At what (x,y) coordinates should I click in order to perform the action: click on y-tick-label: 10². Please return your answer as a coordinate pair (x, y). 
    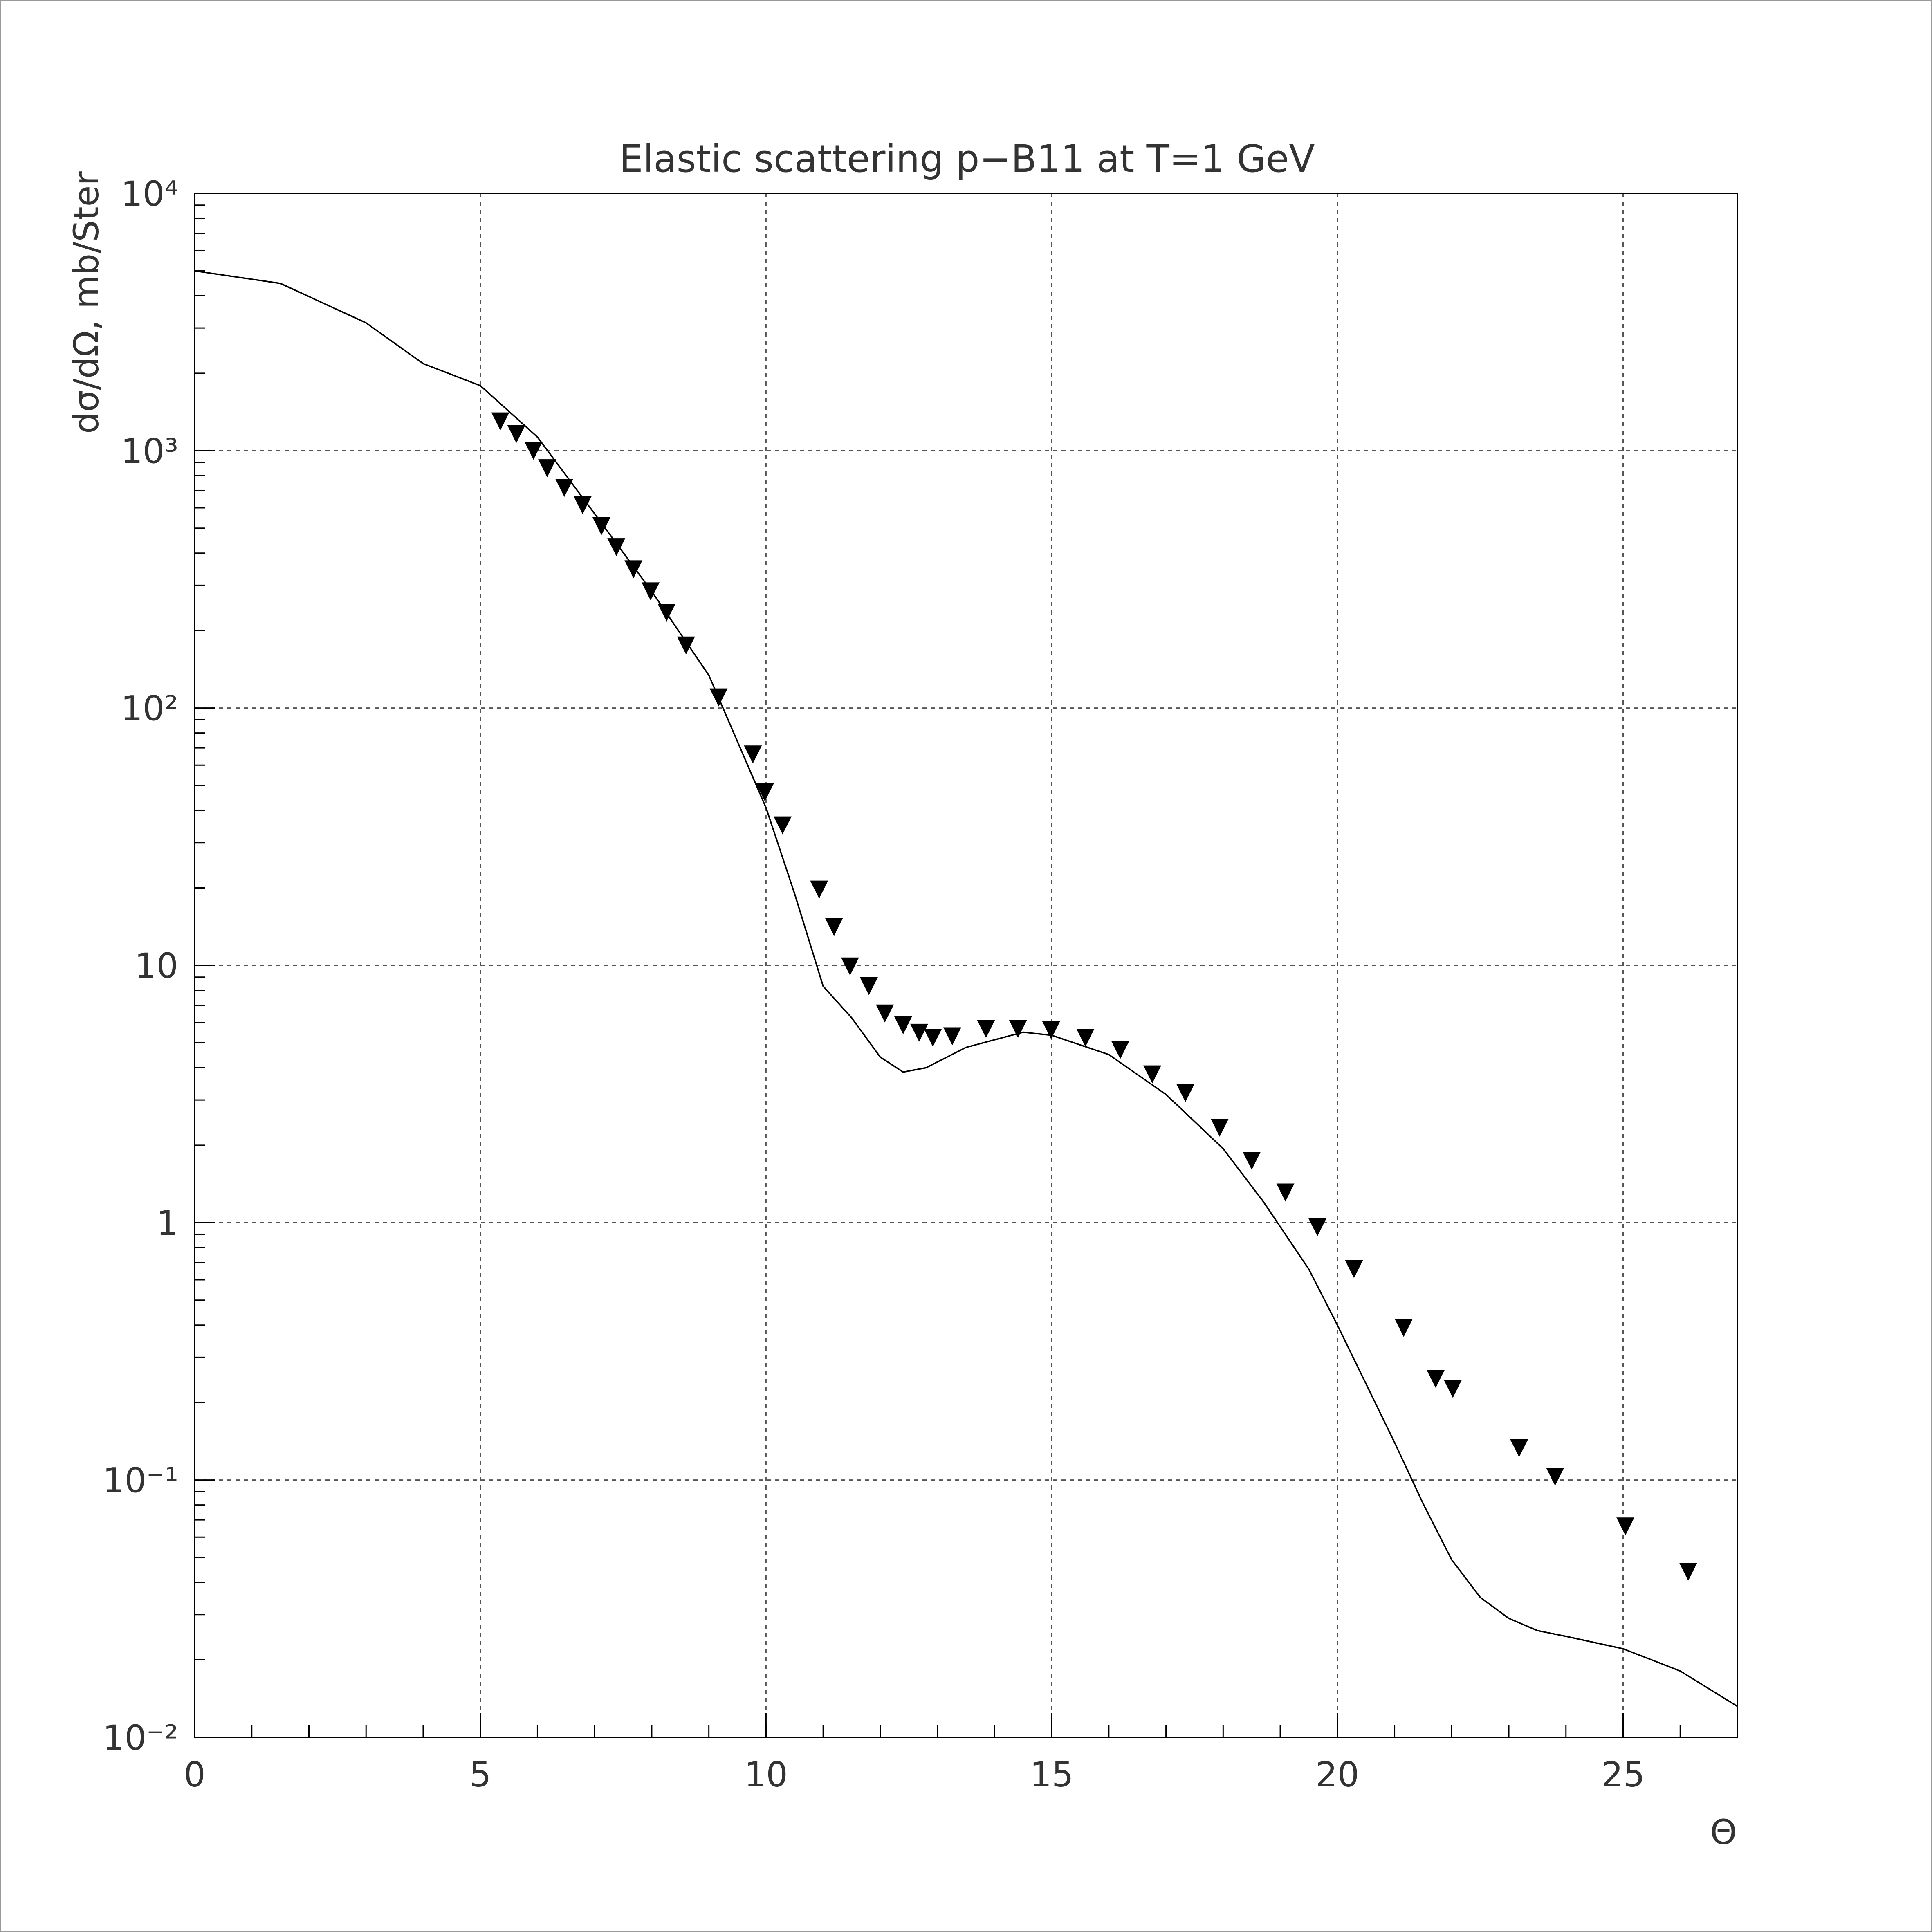
    Looking at the image, I should click on (149, 709).